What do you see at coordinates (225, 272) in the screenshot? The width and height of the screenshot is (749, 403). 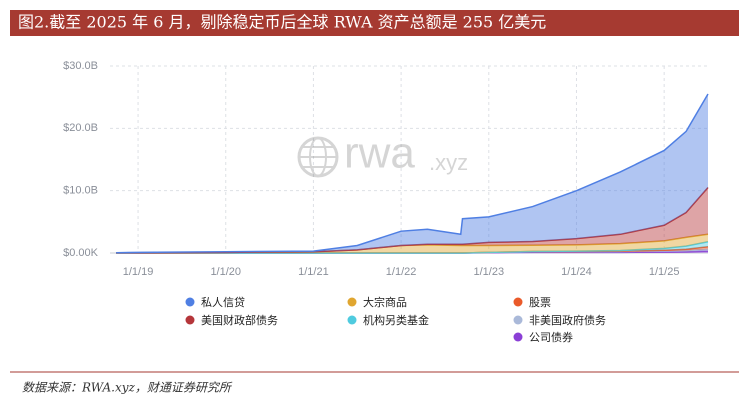 I see `x-tick-label: 1/1/20` at bounding box center [225, 272].